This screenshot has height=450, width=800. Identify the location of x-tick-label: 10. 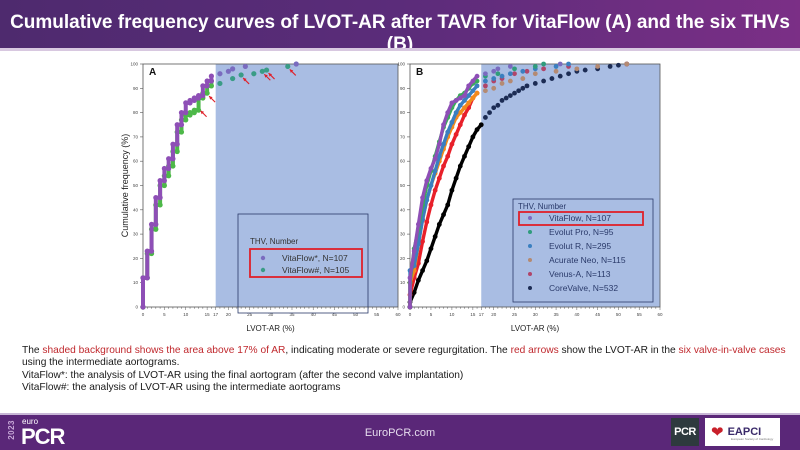
(452, 314).